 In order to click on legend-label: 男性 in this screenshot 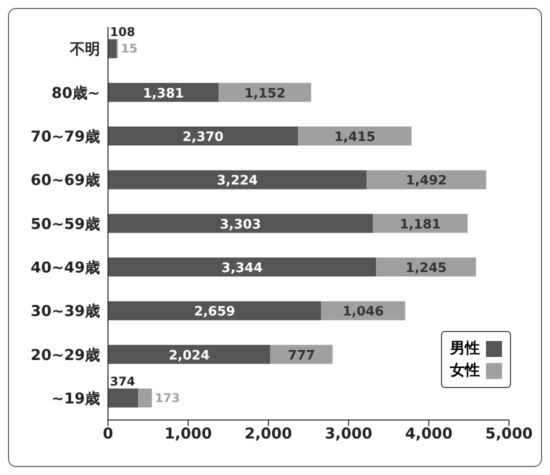, I will do `click(465, 348)`.